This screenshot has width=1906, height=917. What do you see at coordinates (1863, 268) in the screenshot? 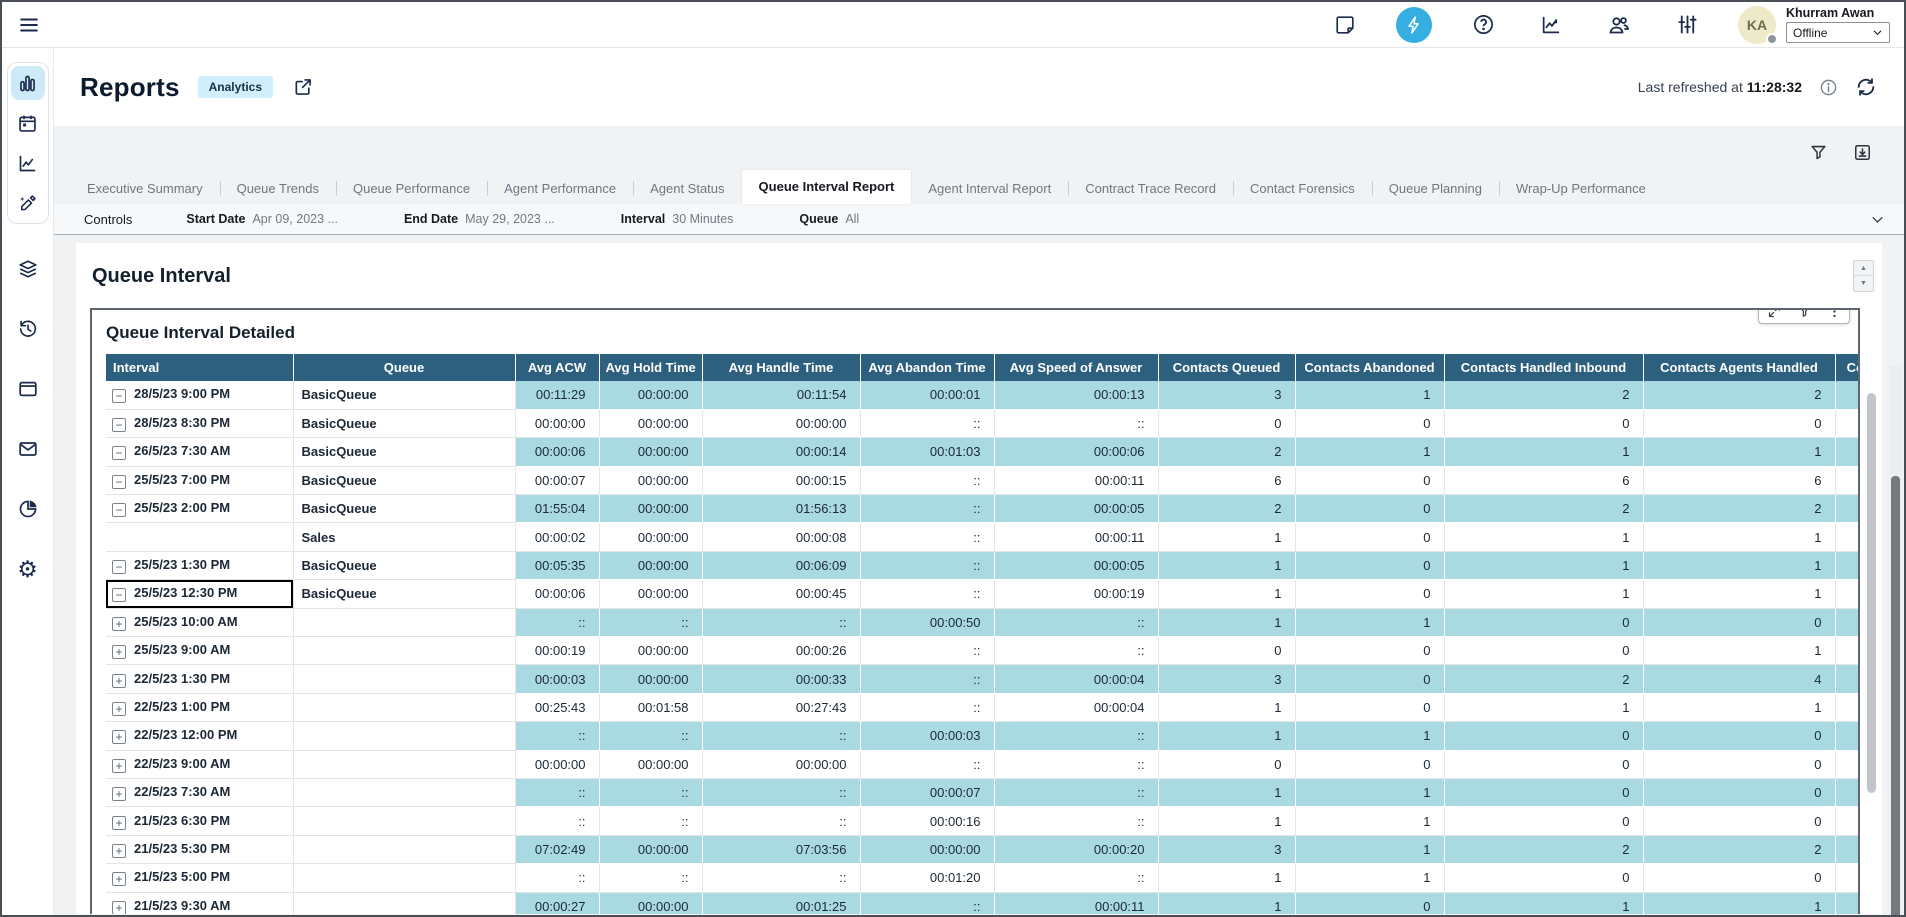
I see `spinner-up-icon: ▲` at bounding box center [1863, 268].